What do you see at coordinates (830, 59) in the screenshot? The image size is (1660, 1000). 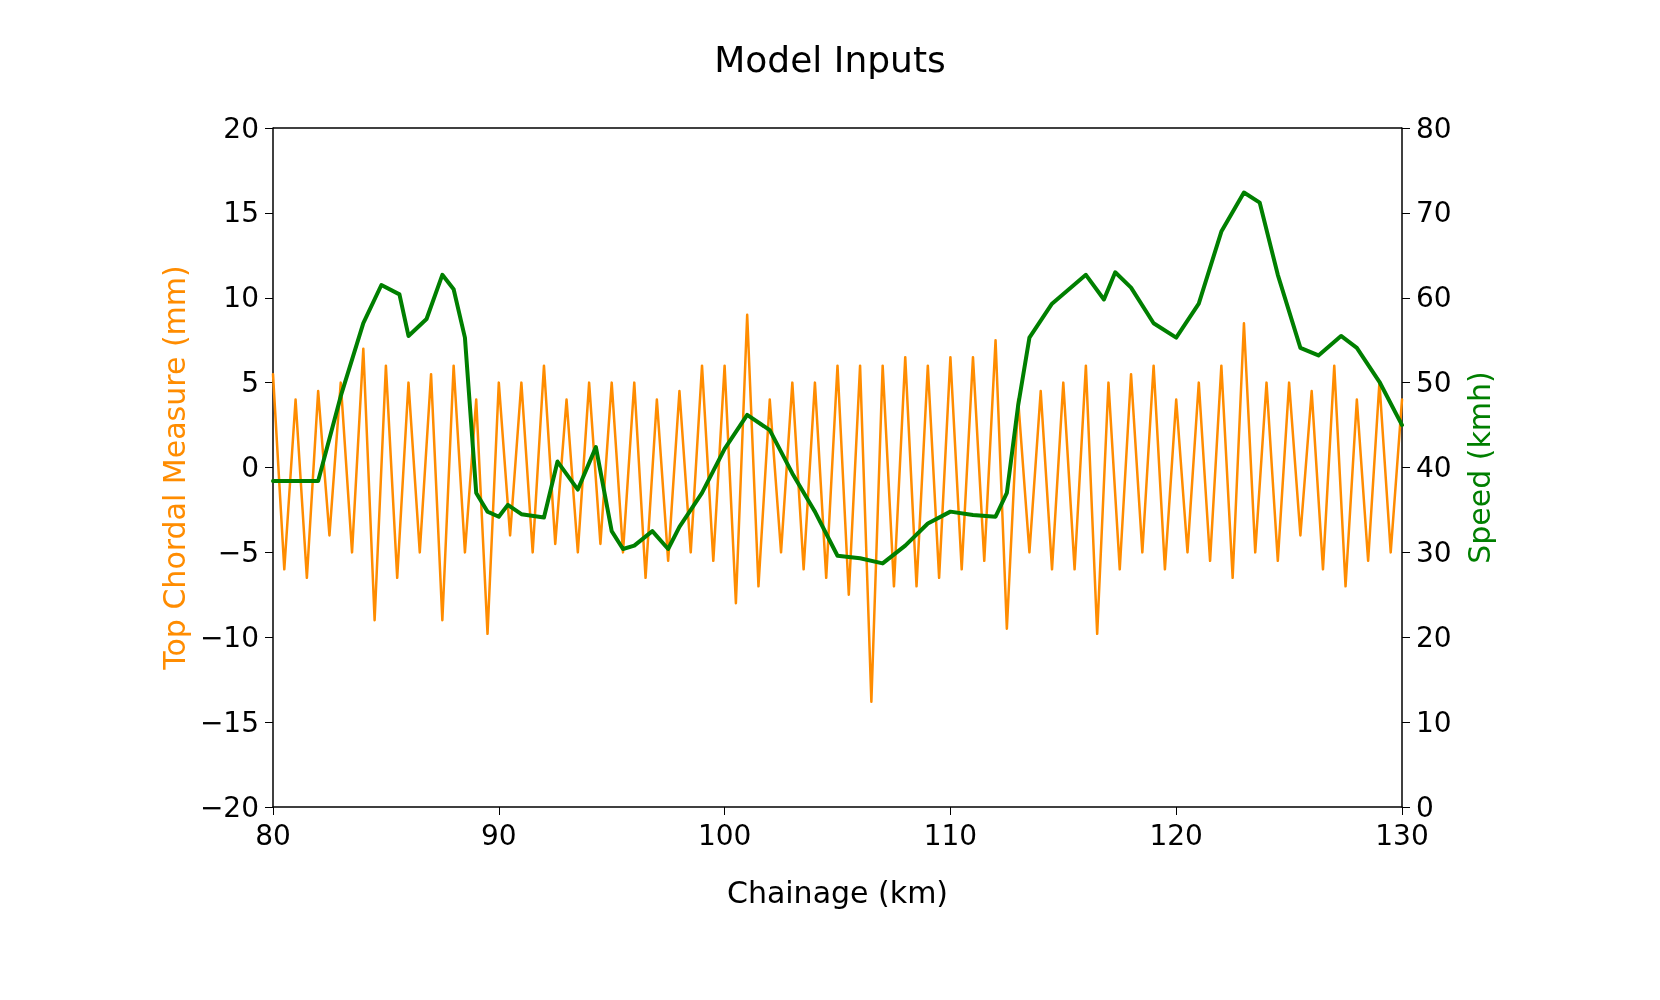 I see `chart-title: Model Inputs` at bounding box center [830, 59].